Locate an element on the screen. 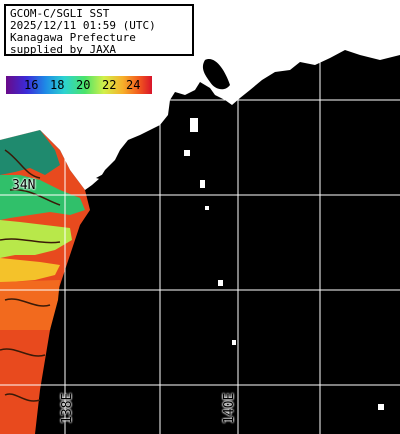  timestamp: 2025/12/11 01:59 (UTC) is located at coordinates (83, 25).